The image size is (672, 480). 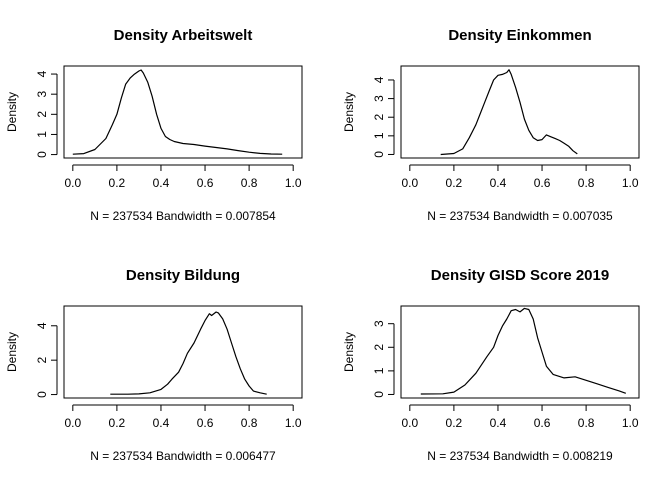 What do you see at coordinates (183, 35) in the screenshot?
I see `chart-title: Density Arbeitswelt` at bounding box center [183, 35].